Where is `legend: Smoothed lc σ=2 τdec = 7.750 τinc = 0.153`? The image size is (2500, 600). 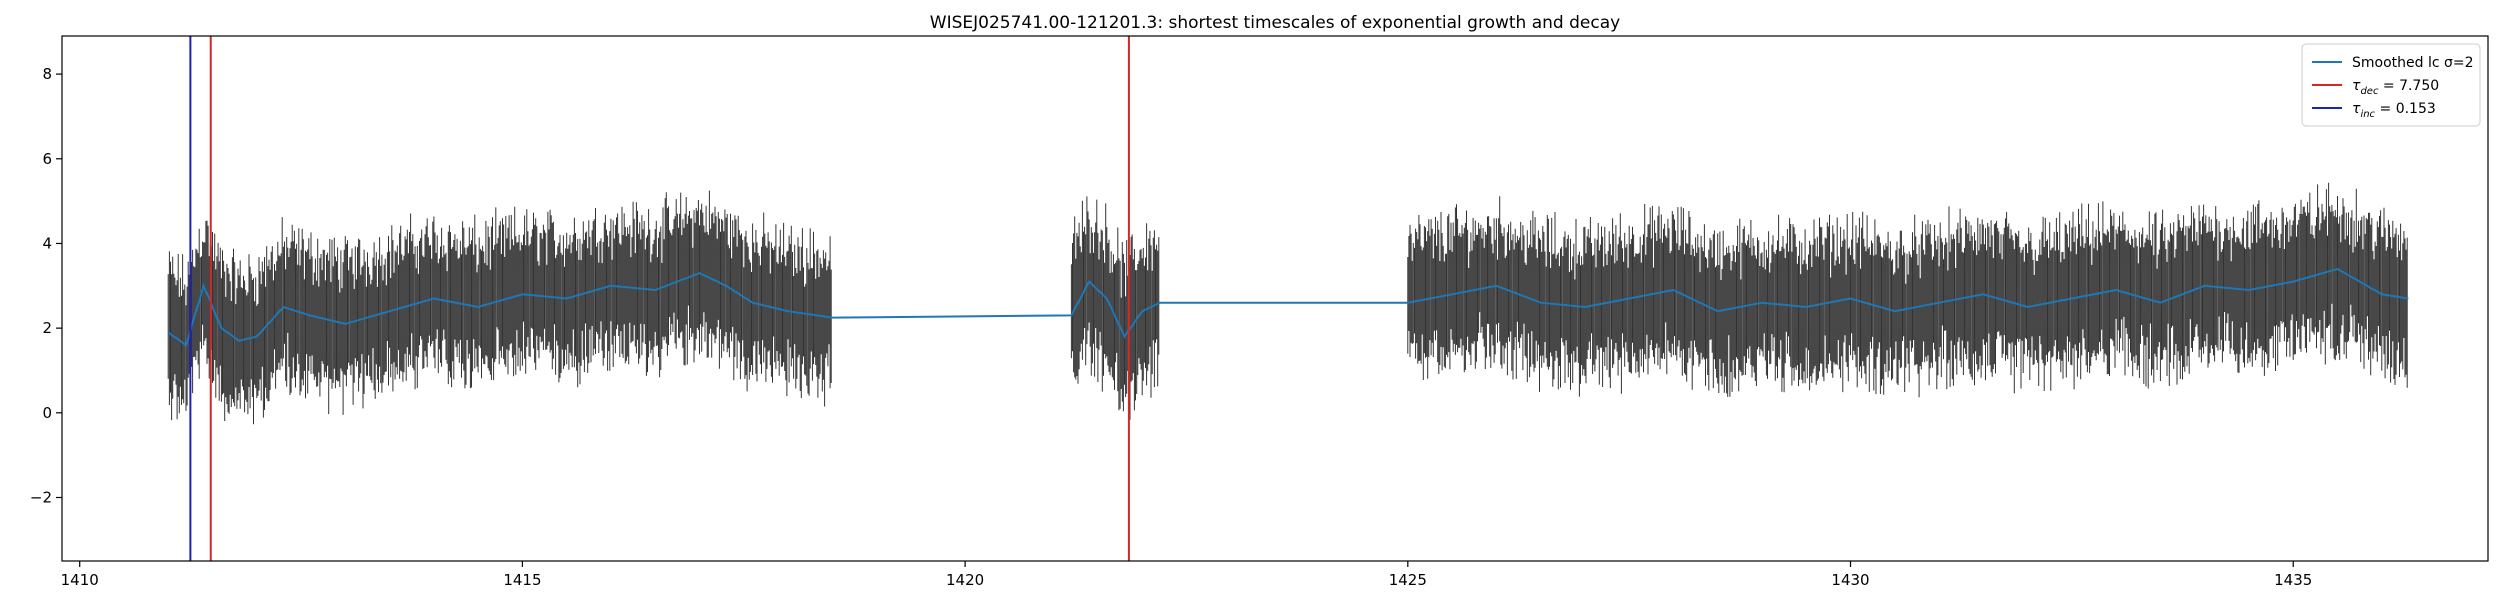
legend: Smoothed lc σ=2 τdec = 7.750 τinc = 0.153 is located at coordinates (2391, 85).